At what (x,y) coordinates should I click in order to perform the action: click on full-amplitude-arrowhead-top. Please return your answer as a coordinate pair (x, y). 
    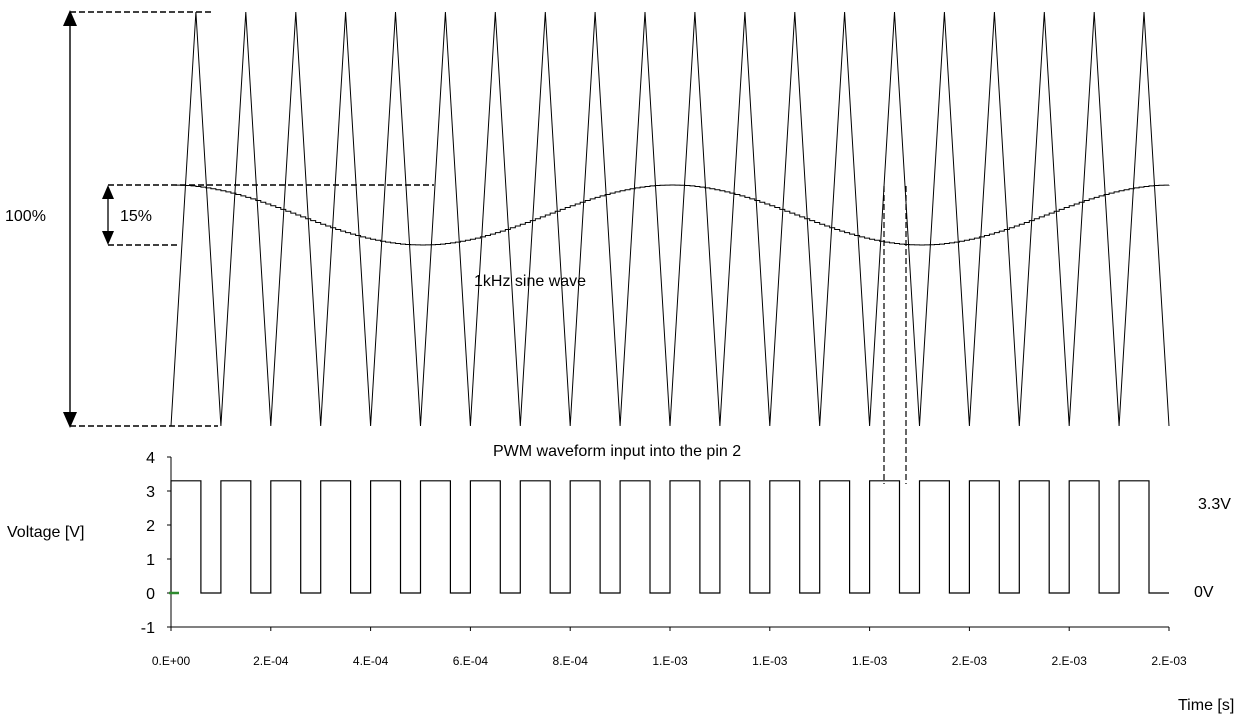
    Looking at the image, I should click on (70, 18).